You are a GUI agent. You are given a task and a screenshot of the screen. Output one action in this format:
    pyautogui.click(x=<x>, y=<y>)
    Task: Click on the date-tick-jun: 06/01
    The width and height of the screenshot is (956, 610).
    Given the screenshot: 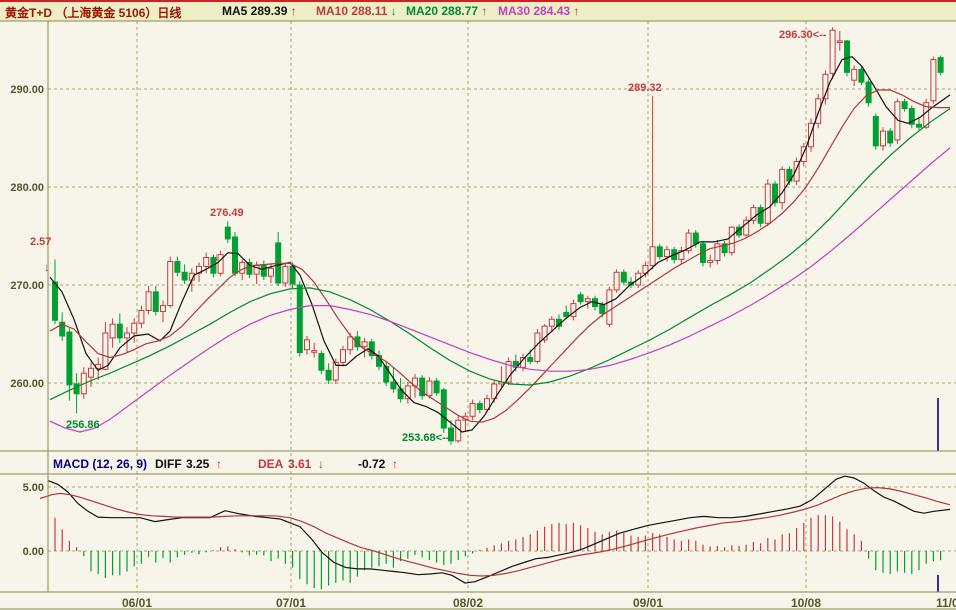 What is the action you would take?
    pyautogui.click(x=137, y=603)
    